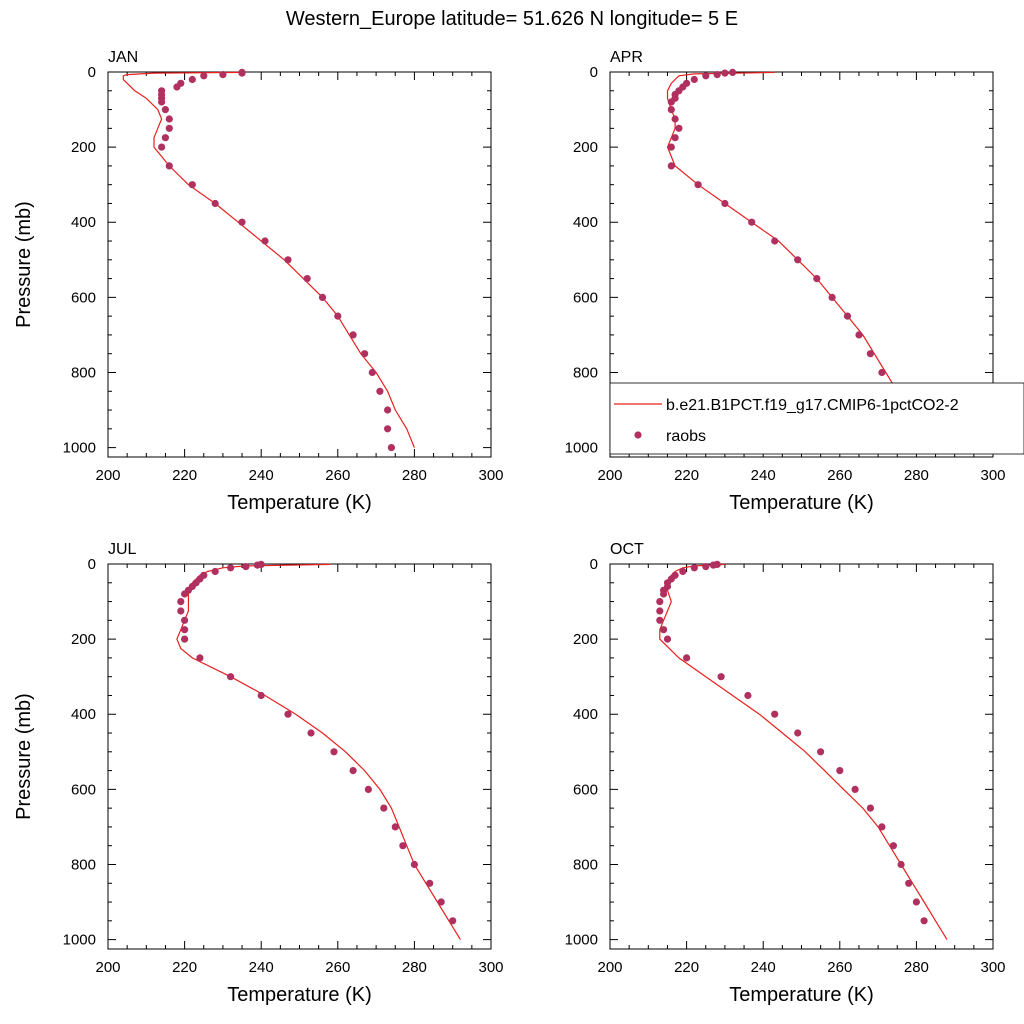  Describe the element at coordinates (816, 418) in the screenshot. I see `legend-box` at that location.